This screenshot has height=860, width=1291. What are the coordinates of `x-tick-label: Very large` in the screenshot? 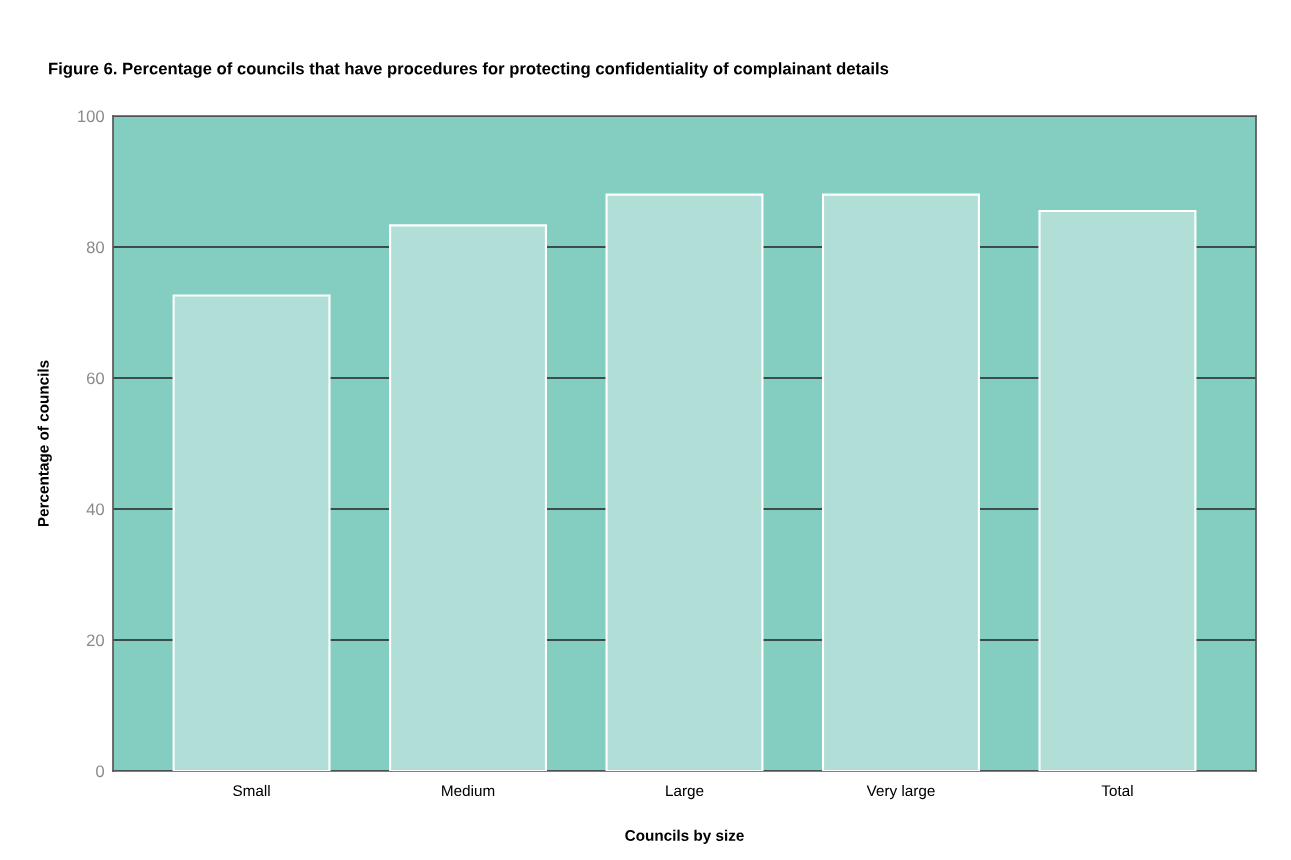 It's located at (900, 792).